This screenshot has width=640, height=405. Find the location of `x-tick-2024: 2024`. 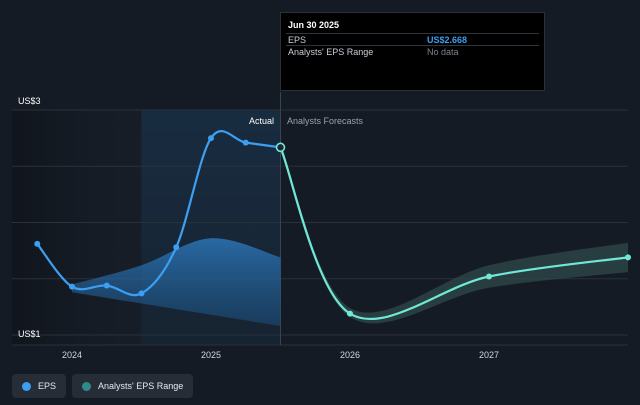

x-tick-2024: 2024 is located at coordinates (72, 355).